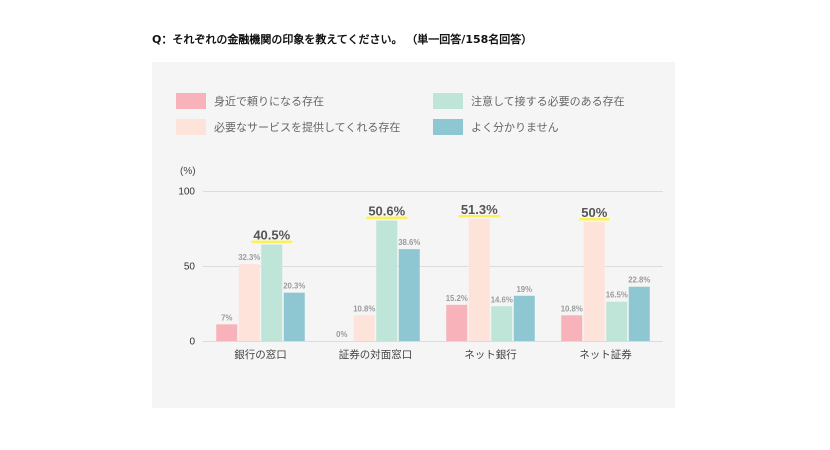 This screenshot has width=830, height=450. What do you see at coordinates (594, 212) in the screenshot?
I see `data-label-1-3: 50%` at bounding box center [594, 212].